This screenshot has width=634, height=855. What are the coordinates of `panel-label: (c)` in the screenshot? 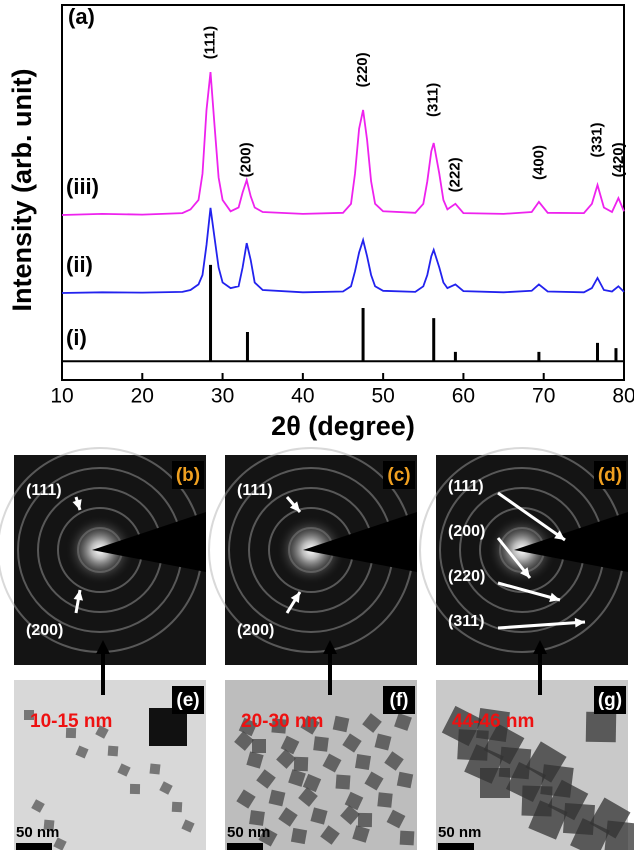 It's located at (398, 475).